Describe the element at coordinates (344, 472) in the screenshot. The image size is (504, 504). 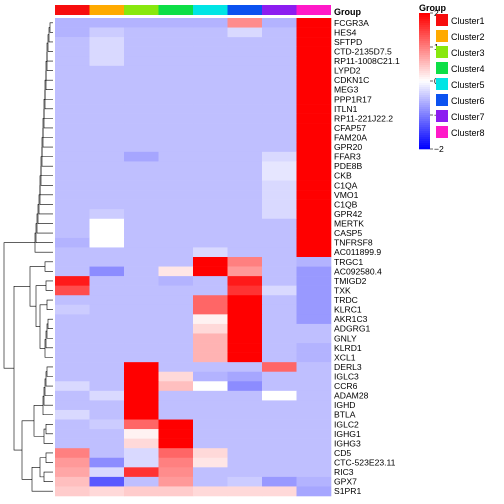
I see `row-label: RIC3` at that location.